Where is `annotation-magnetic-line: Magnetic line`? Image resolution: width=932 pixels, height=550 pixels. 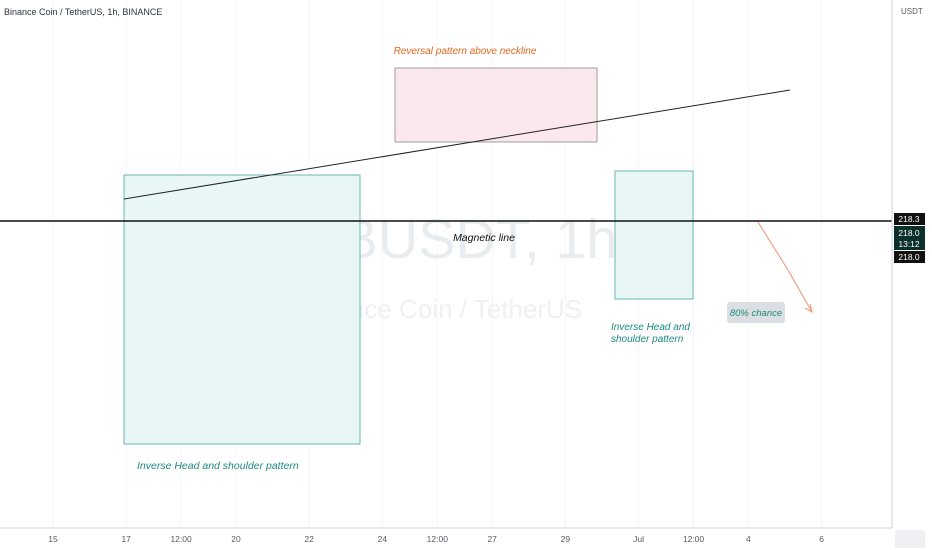 annotation-magnetic-line: Magnetic line is located at coordinates (484, 238).